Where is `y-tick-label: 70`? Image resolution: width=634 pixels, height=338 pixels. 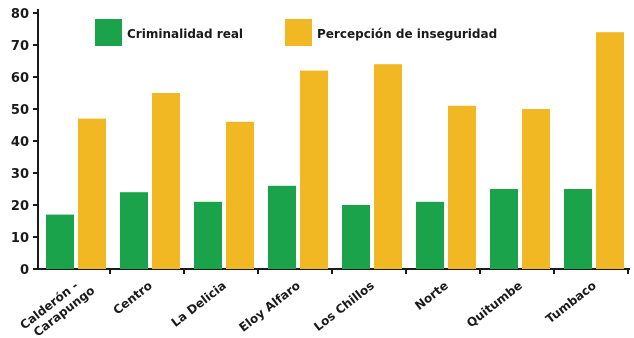
y-tick-label: 70 is located at coordinates (20, 46).